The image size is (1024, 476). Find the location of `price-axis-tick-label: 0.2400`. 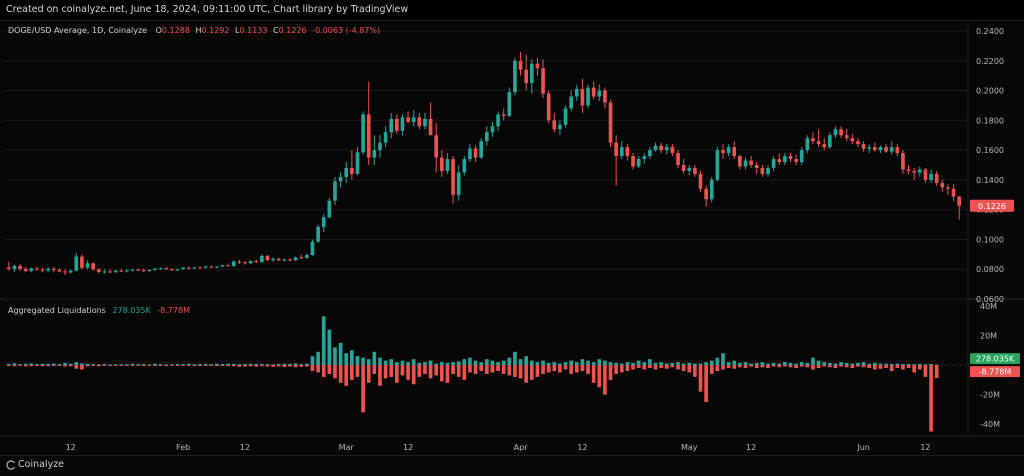

price-axis-tick-label: 0.2400 is located at coordinates (990, 31).